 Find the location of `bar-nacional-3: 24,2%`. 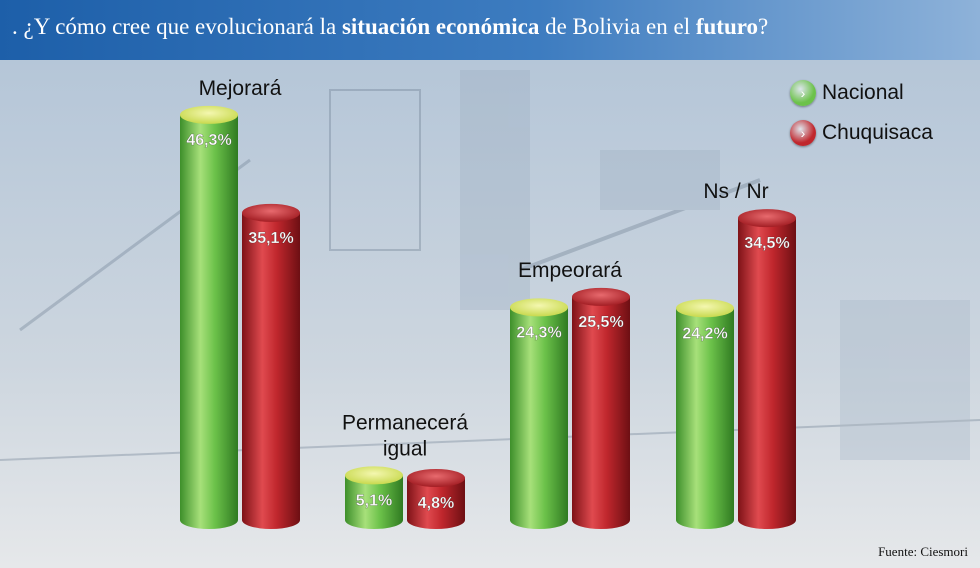

bar-nacional-3: 24,2% is located at coordinates (705, 414).